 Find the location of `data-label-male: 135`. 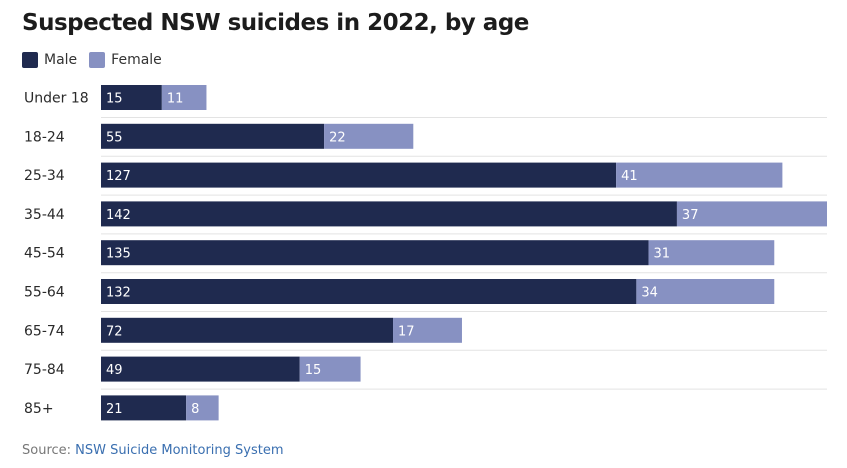

data-label-male: 135 is located at coordinates (118, 254).